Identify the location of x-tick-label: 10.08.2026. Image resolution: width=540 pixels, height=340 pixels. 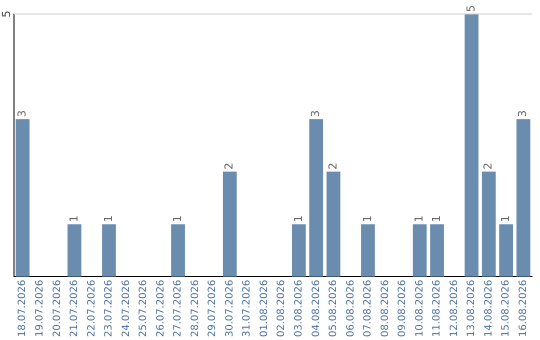
(420, 309).